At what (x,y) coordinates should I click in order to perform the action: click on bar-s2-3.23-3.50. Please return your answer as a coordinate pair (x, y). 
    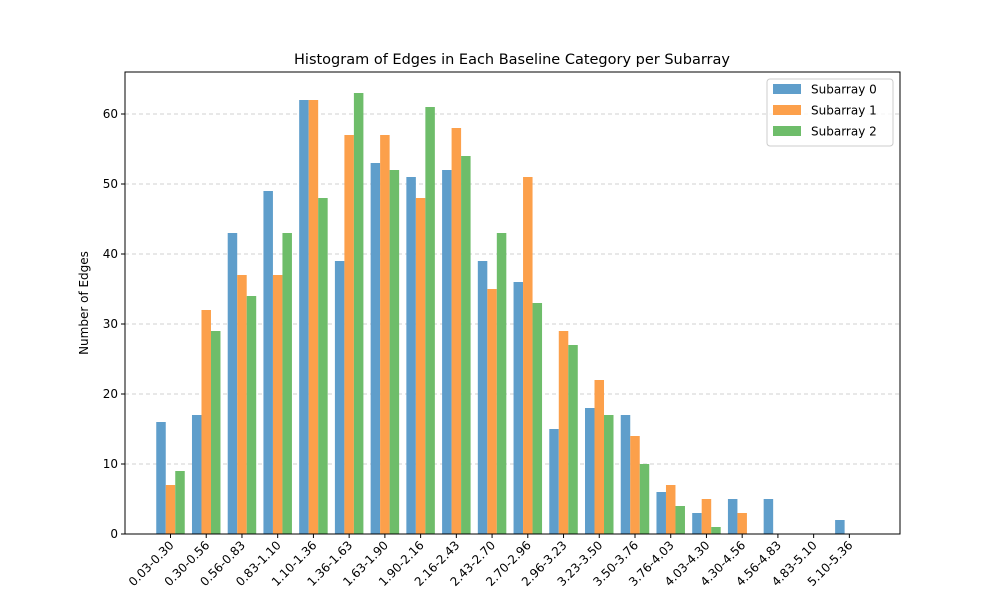
    Looking at the image, I should click on (609, 474).